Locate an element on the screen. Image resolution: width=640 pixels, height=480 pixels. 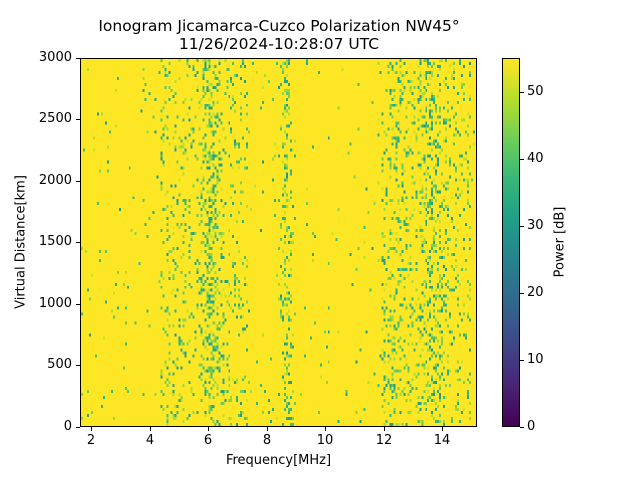
x-tick-label: 2 is located at coordinates (91, 440).